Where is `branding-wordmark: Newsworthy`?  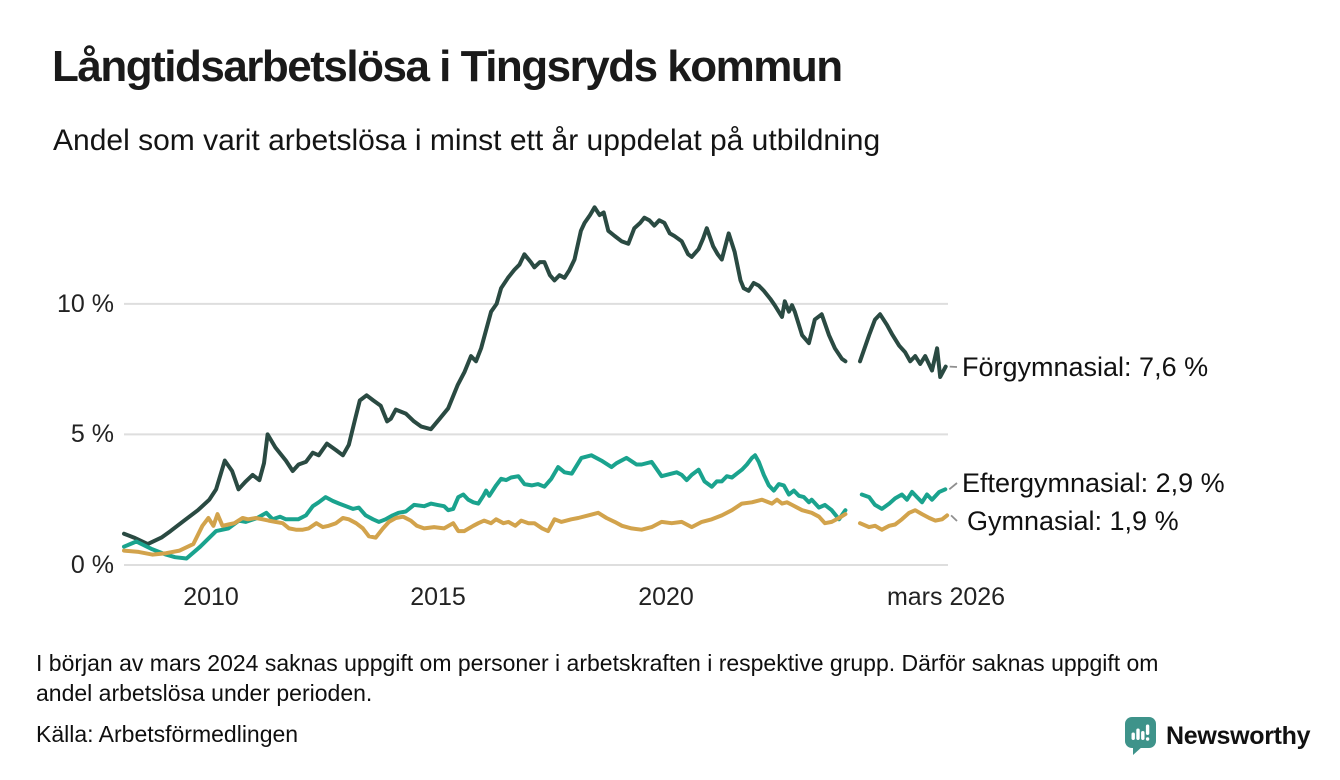 branding-wordmark: Newsworthy is located at coordinates (1238, 735).